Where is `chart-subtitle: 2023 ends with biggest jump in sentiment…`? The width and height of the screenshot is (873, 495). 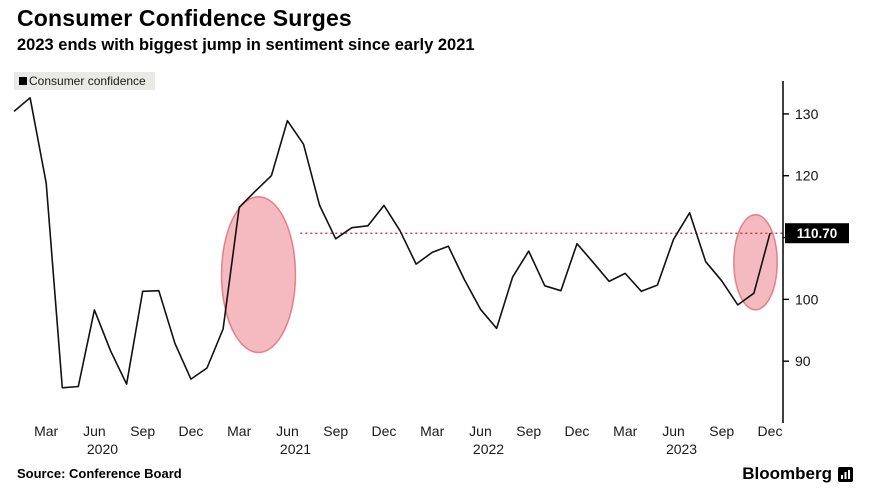 chart-subtitle: 2023 ends with biggest jump in sentiment… is located at coordinates (246, 45).